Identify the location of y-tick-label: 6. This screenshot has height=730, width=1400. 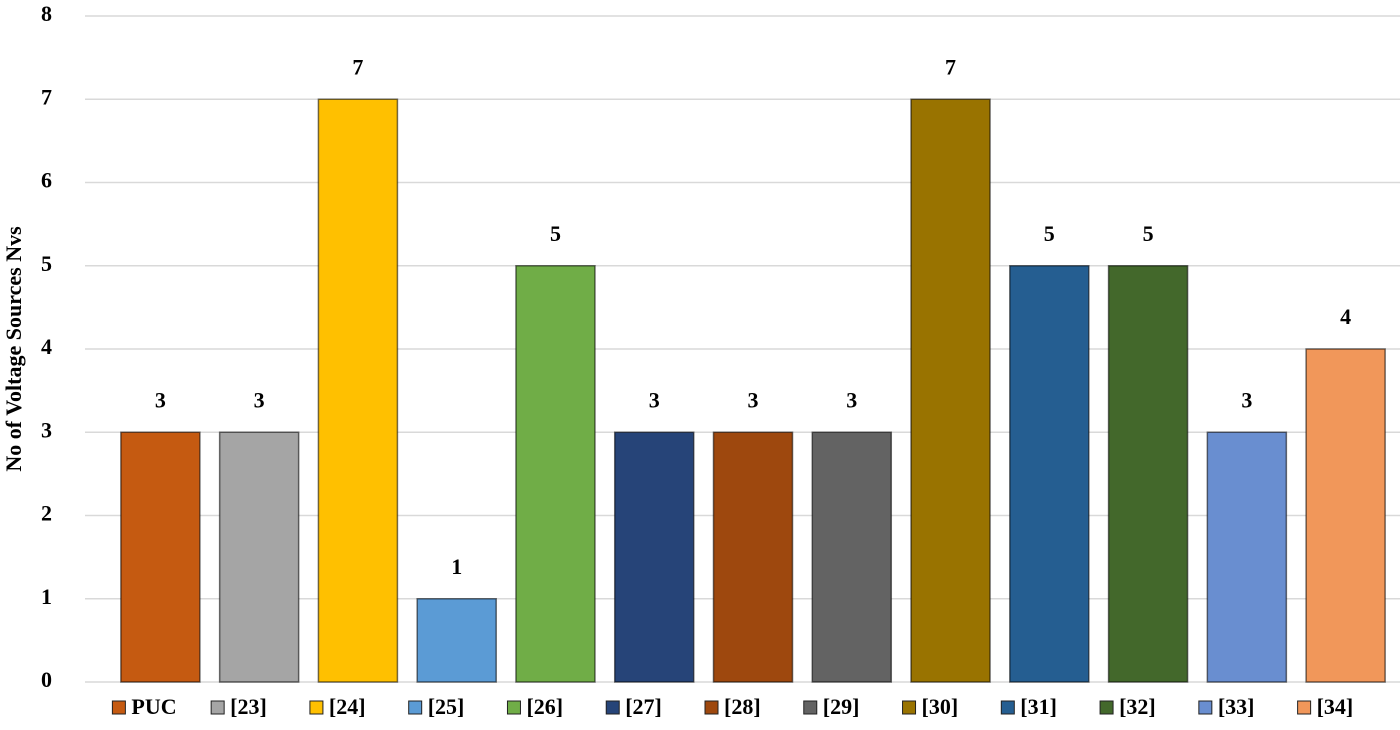
(46, 180).